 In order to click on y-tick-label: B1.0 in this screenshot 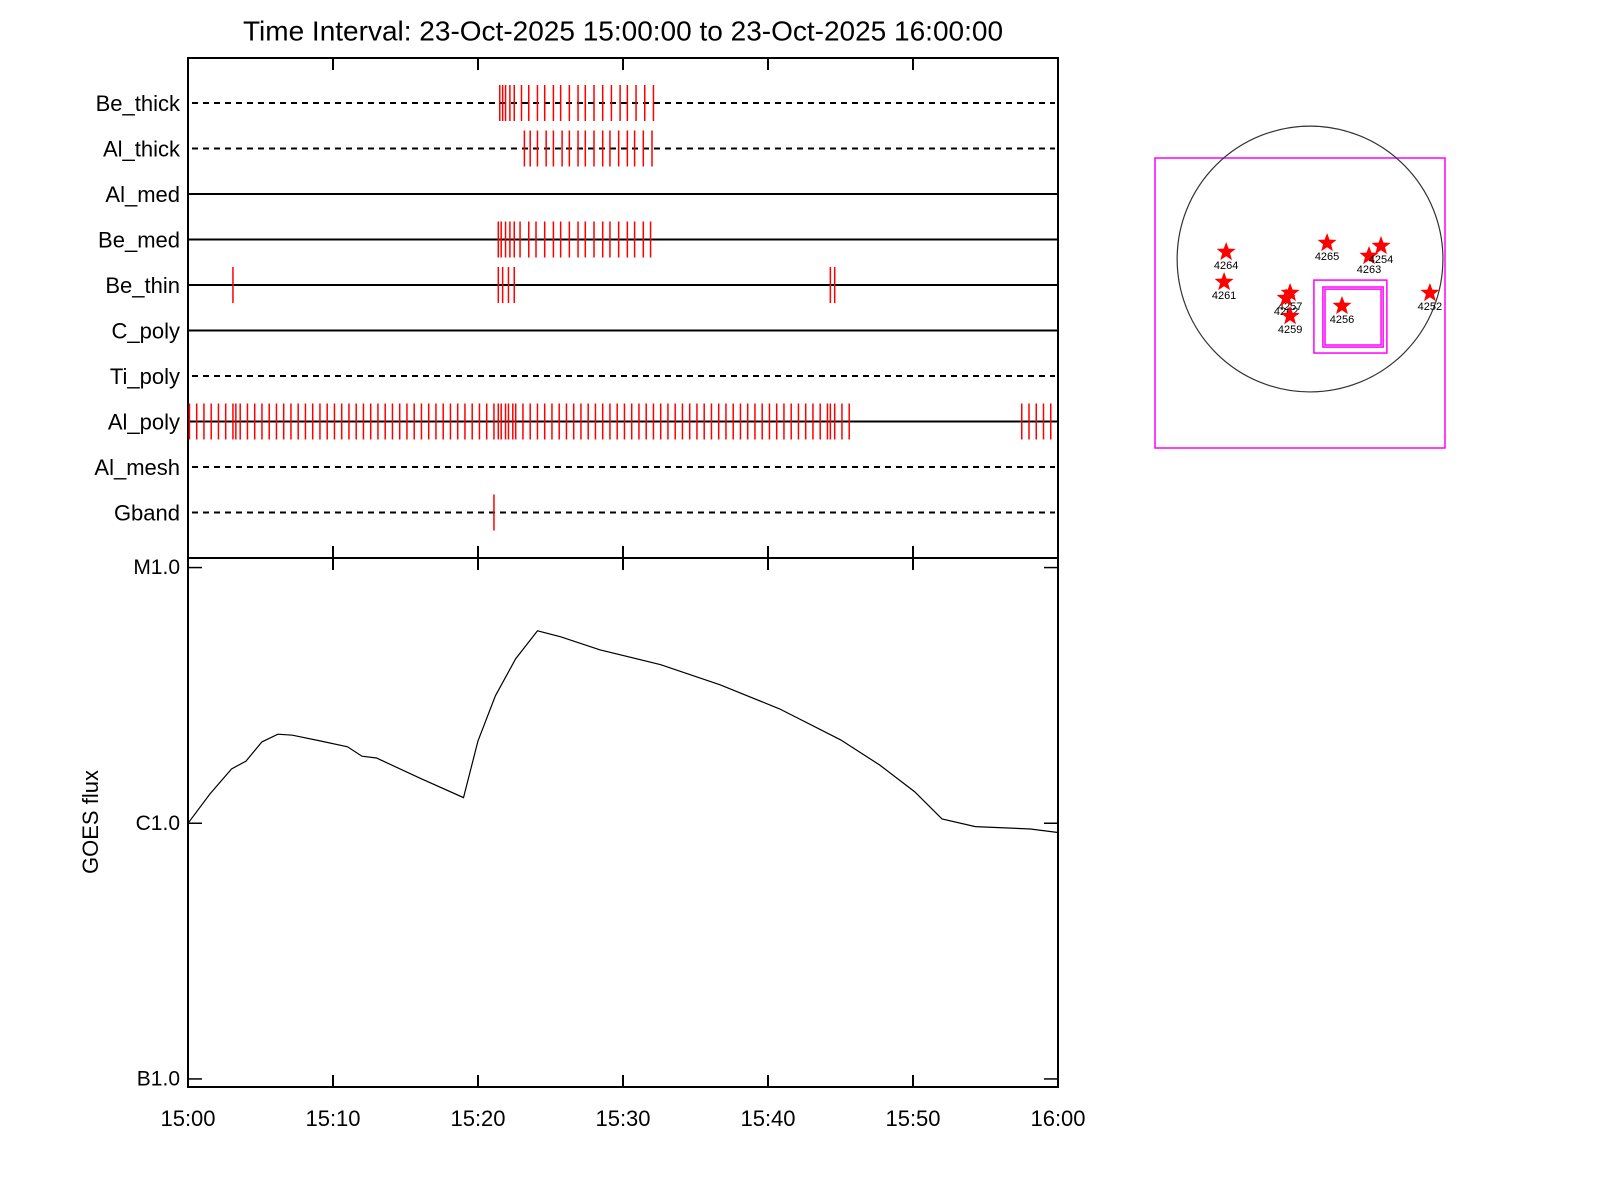, I will do `click(158, 1078)`.